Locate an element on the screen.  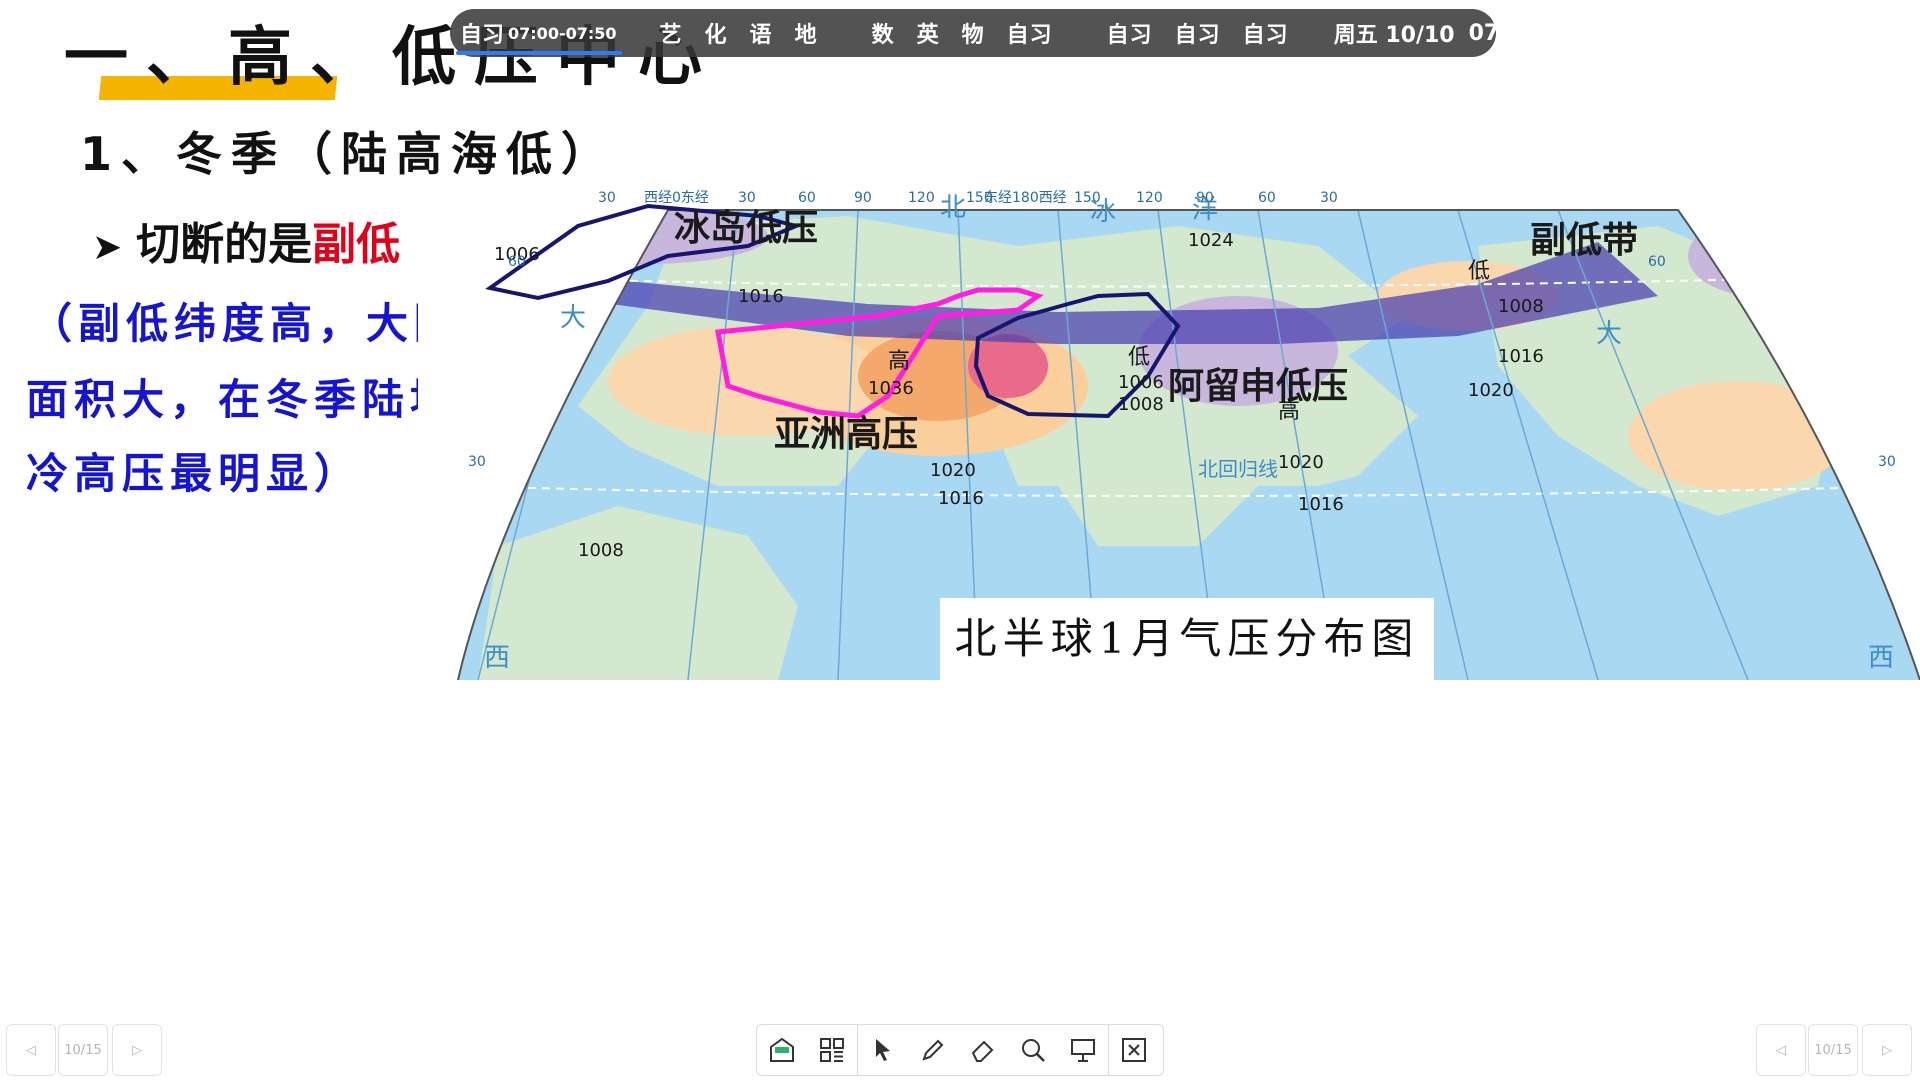
slide-subtitle: 1、冬季（陆高海低） is located at coordinates (348, 154).